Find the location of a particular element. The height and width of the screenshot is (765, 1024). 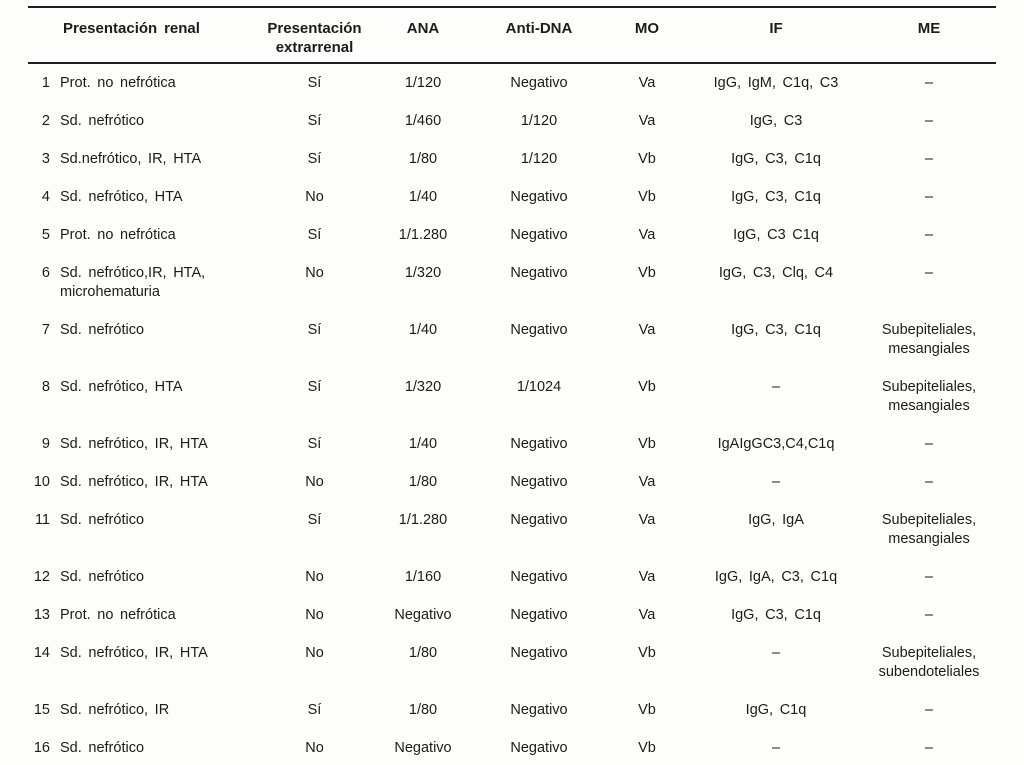

cell-ana: 1/160 is located at coordinates (423, 577).